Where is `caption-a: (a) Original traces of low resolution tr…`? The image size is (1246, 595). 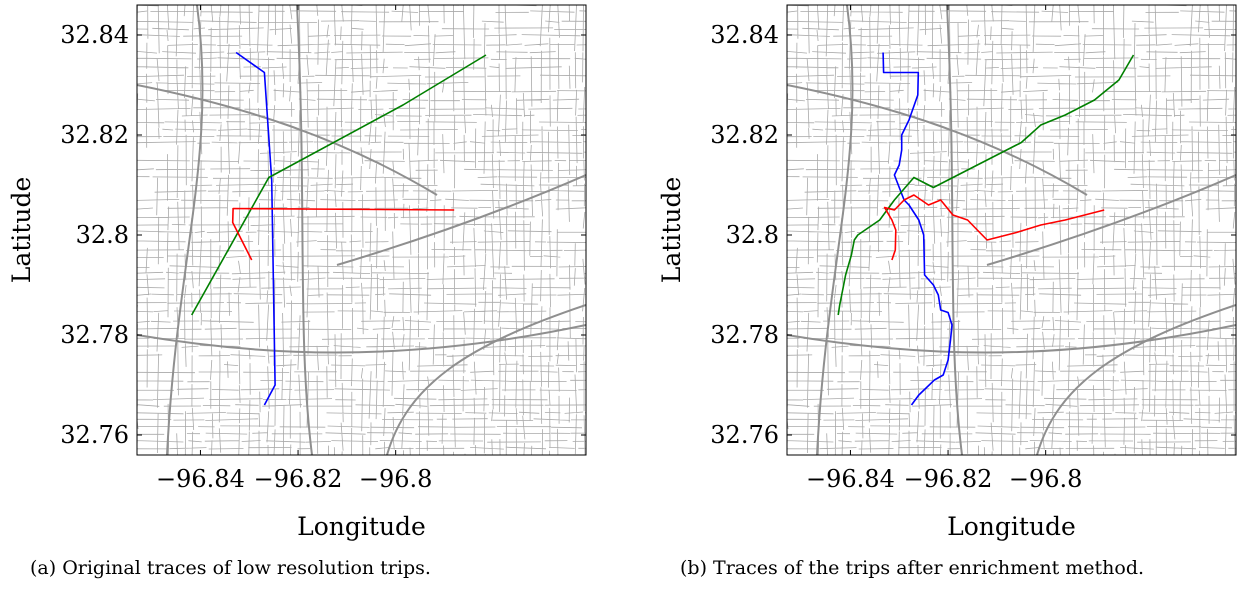 caption-a: (a) Original traces of low resolution tr… is located at coordinates (230, 568).